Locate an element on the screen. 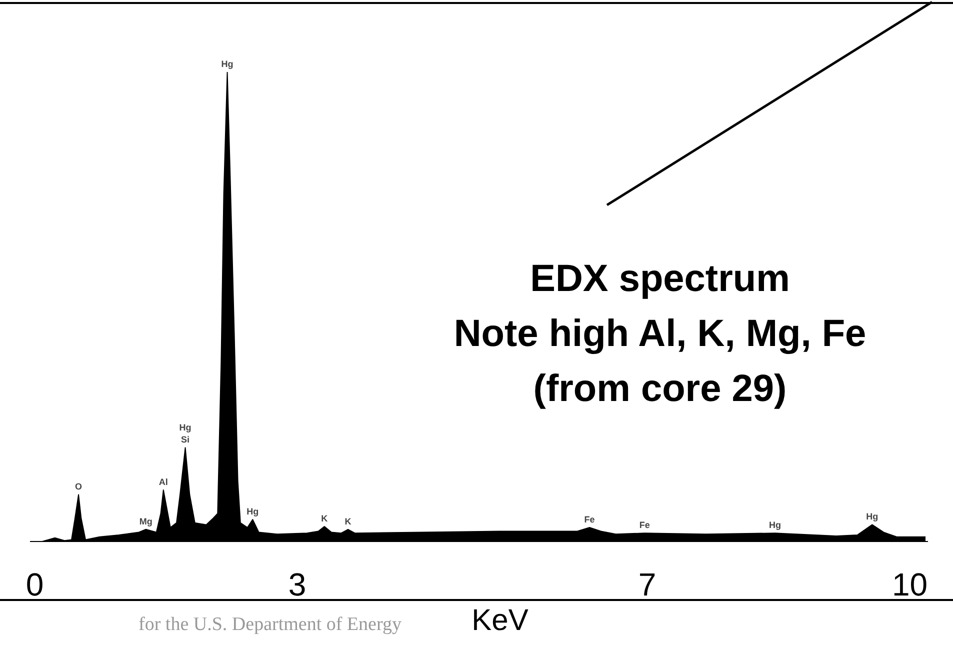 This screenshot has width=953, height=645. annotation: Si is located at coordinates (185, 439).